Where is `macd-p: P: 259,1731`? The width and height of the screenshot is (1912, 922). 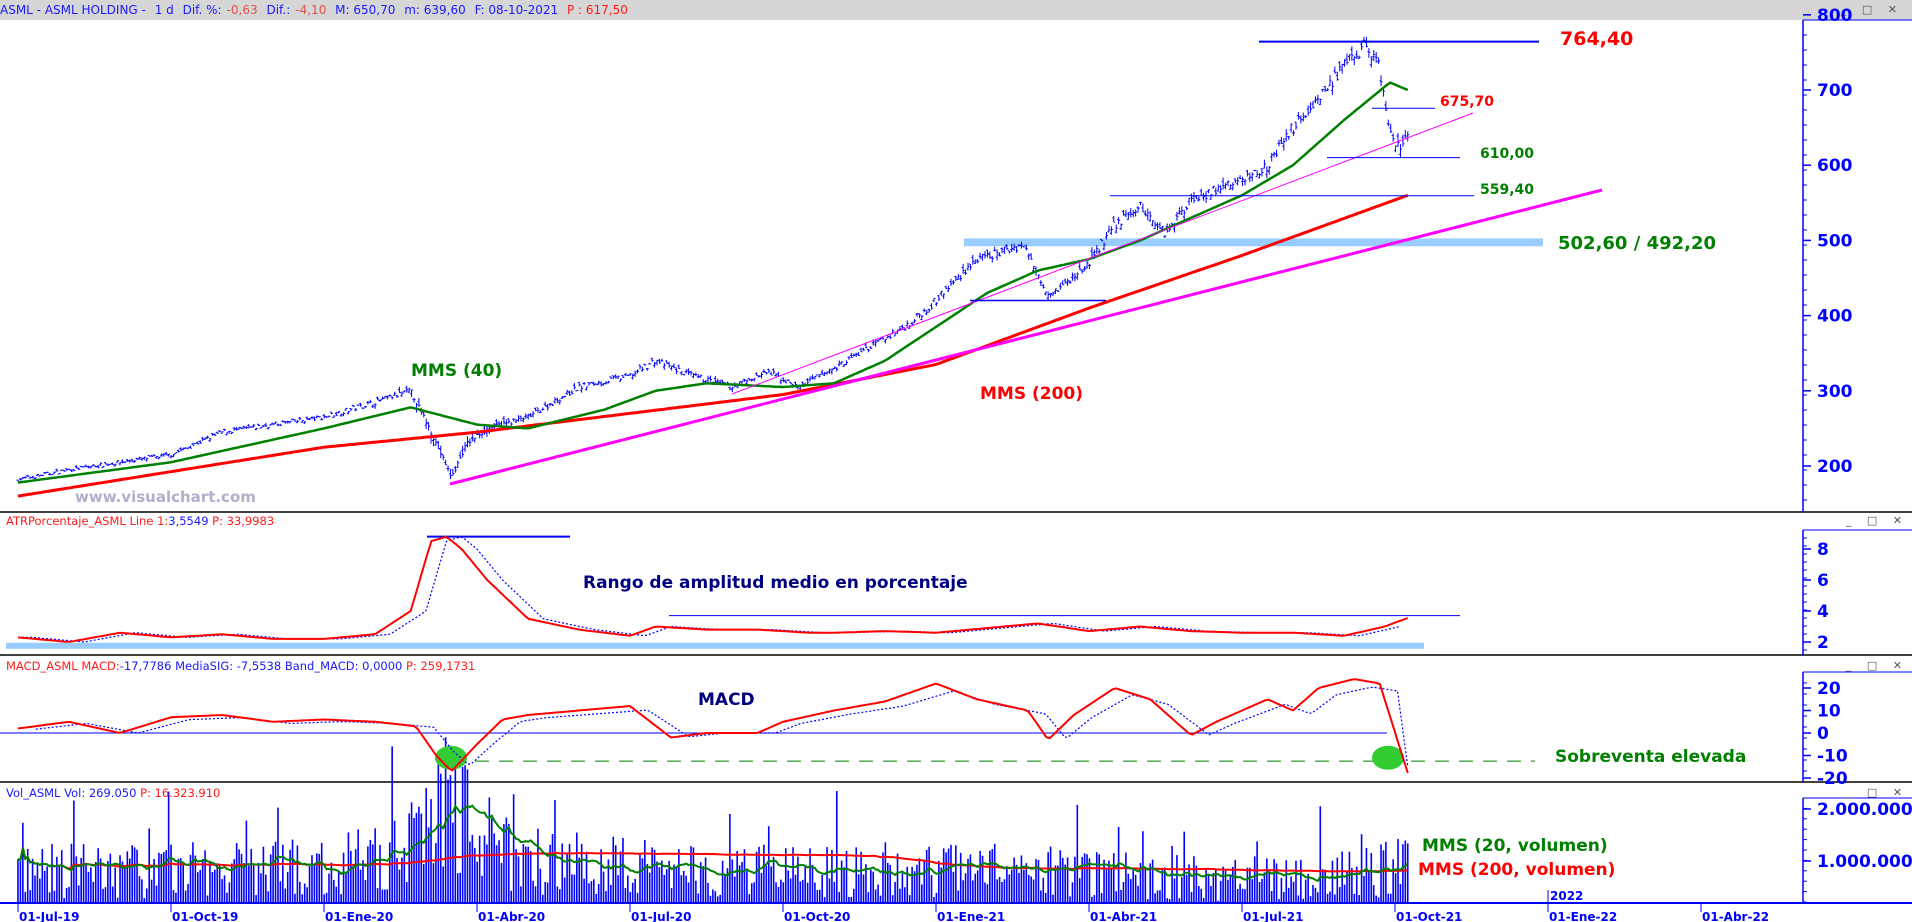 macd-p: P: 259,1731 is located at coordinates (441, 666).